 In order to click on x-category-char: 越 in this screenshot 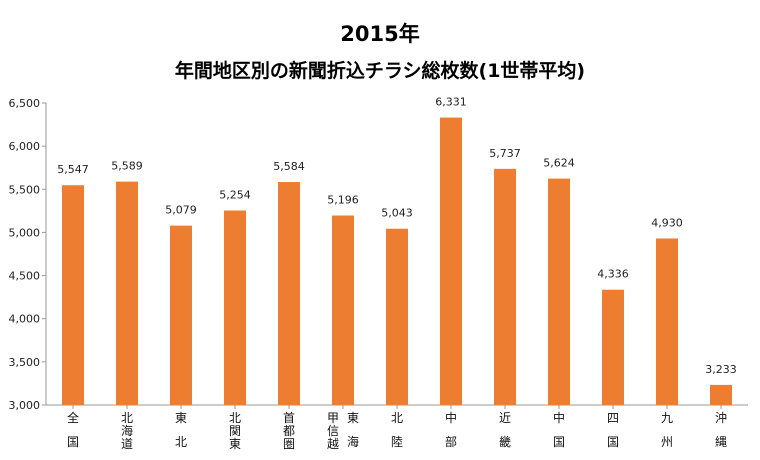, I will do `click(333, 444)`.